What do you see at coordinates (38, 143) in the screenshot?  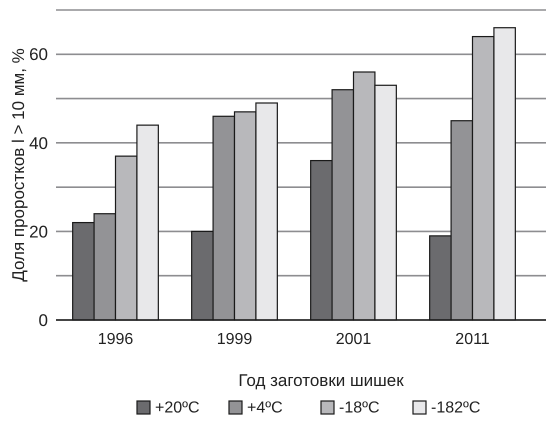 I see `y-tick-label: 40` at bounding box center [38, 143].